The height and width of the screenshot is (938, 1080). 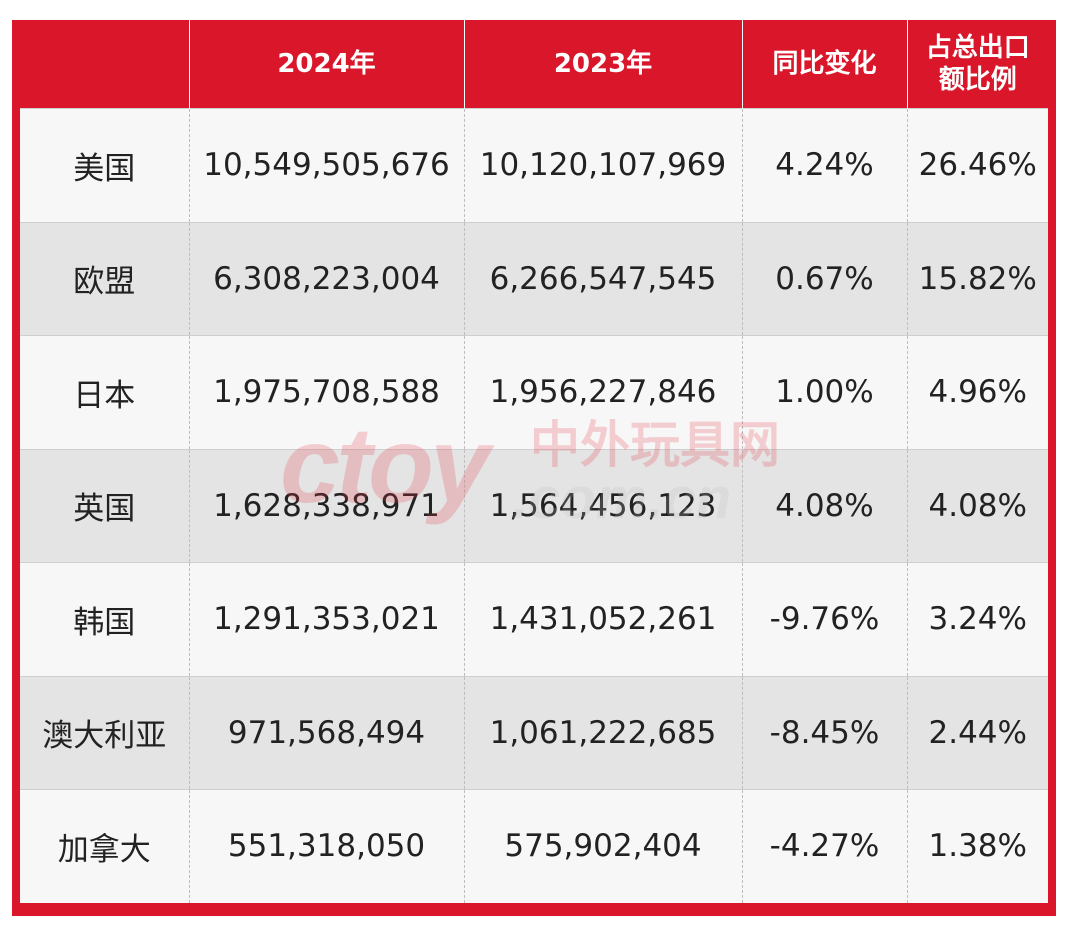 What do you see at coordinates (824, 619) in the screenshot?
I see `cell-yoy: -9.76%` at bounding box center [824, 619].